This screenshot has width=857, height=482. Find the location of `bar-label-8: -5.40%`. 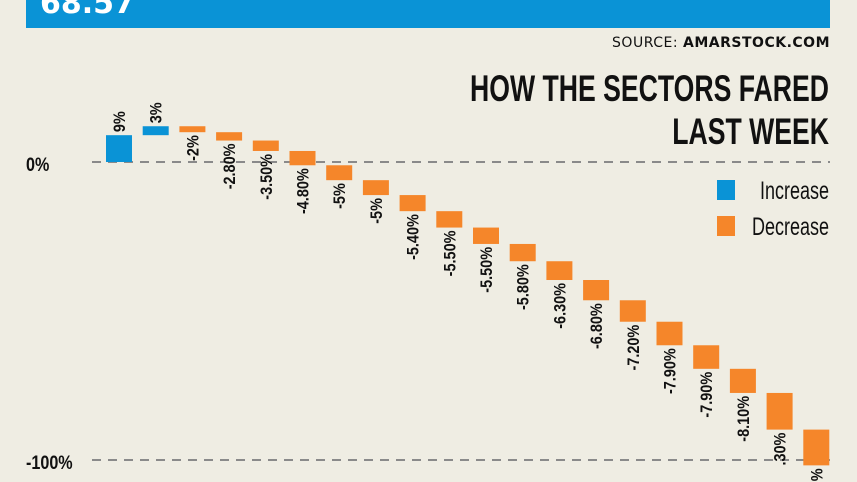

bar-label-8: -5.40% is located at coordinates (414, 237).